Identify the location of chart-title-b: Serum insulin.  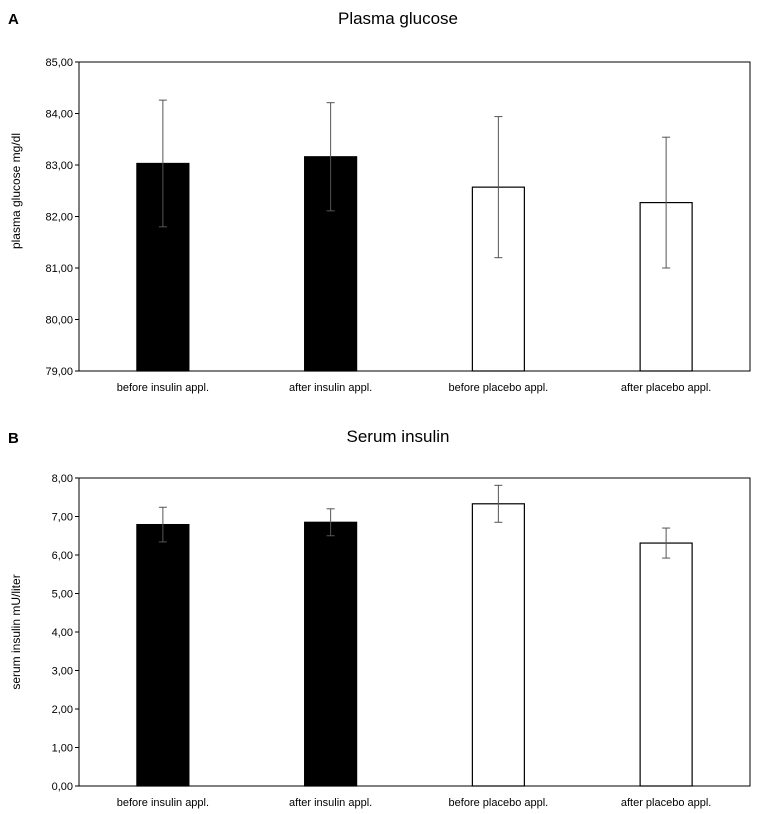
(398, 436).